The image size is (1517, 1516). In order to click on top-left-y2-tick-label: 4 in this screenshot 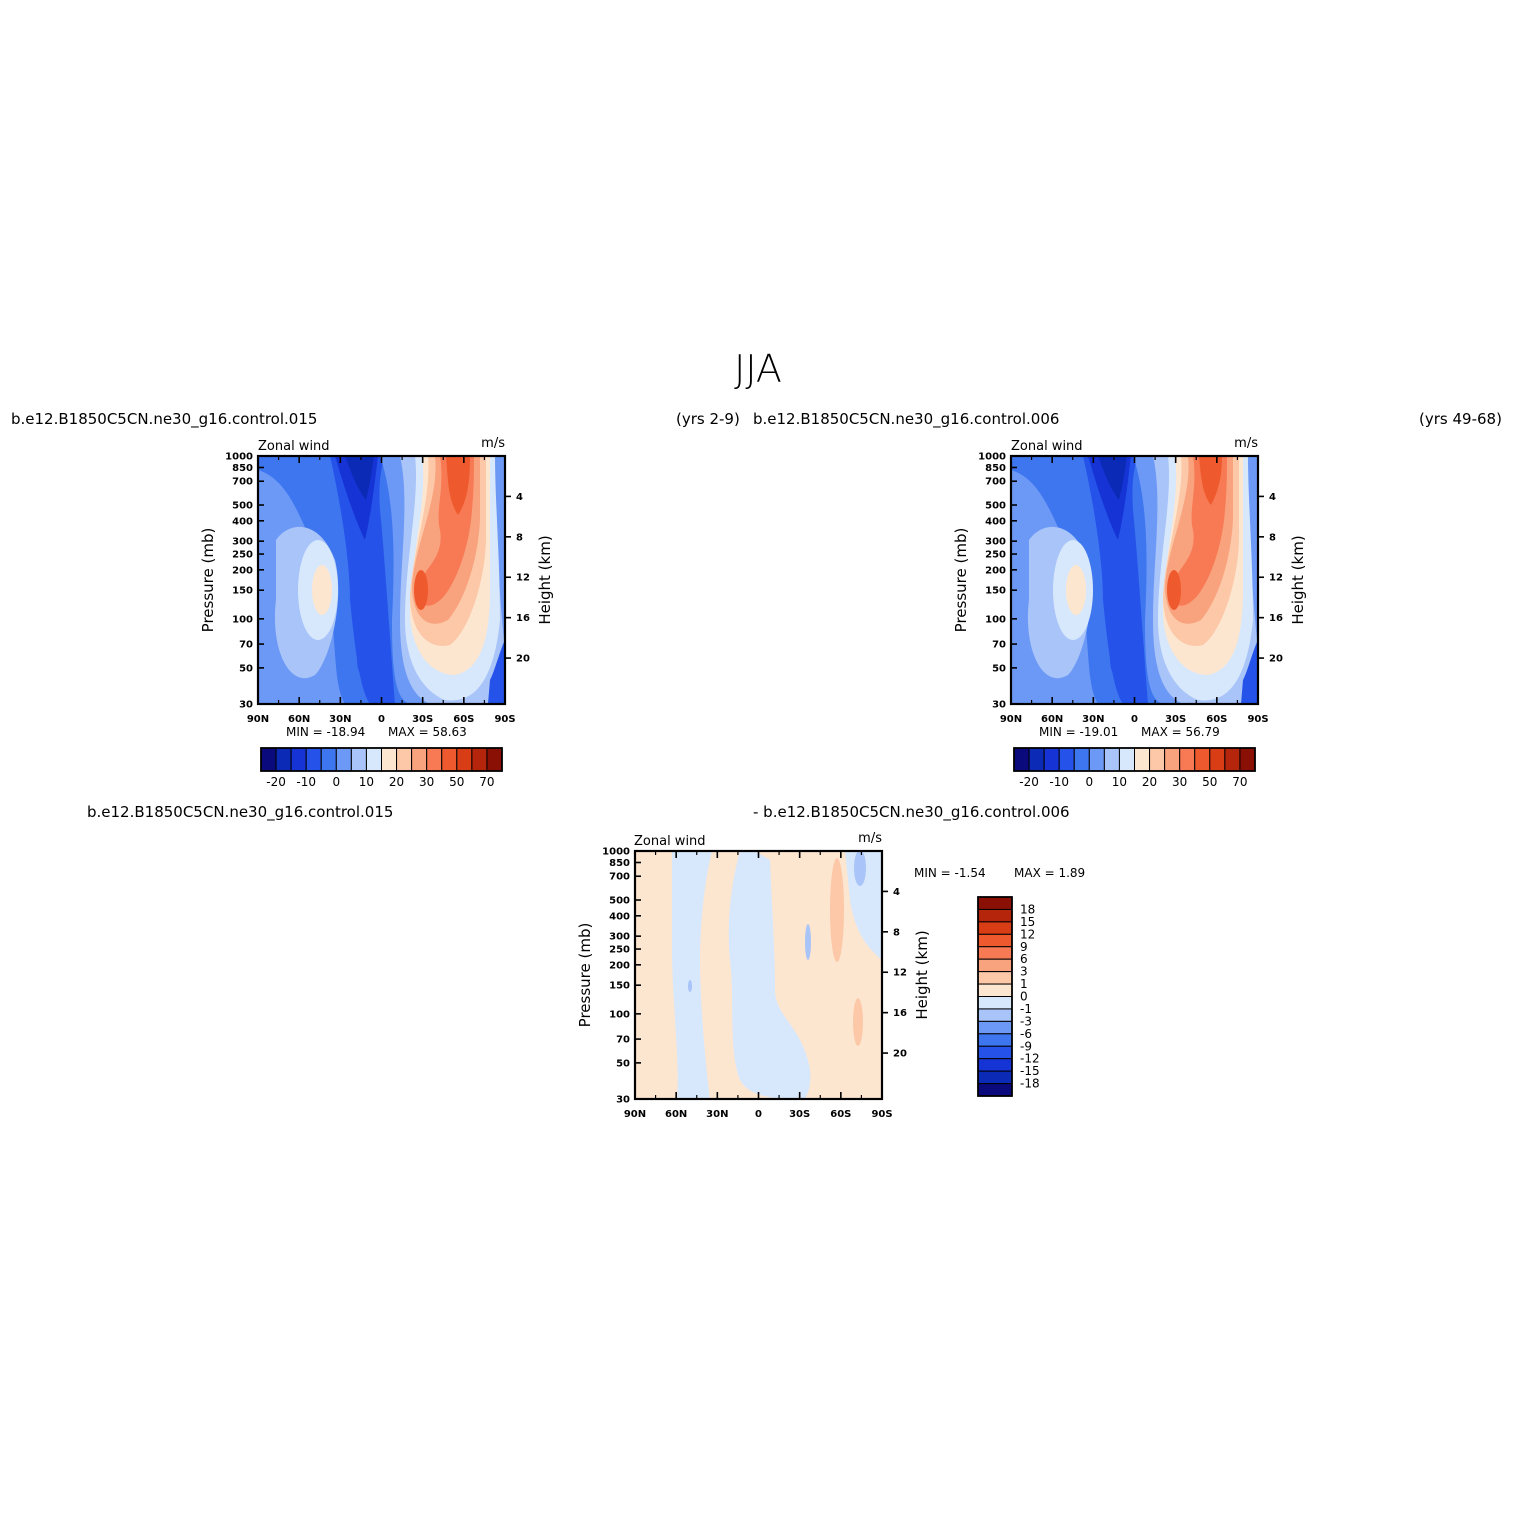, I will do `click(519, 497)`.